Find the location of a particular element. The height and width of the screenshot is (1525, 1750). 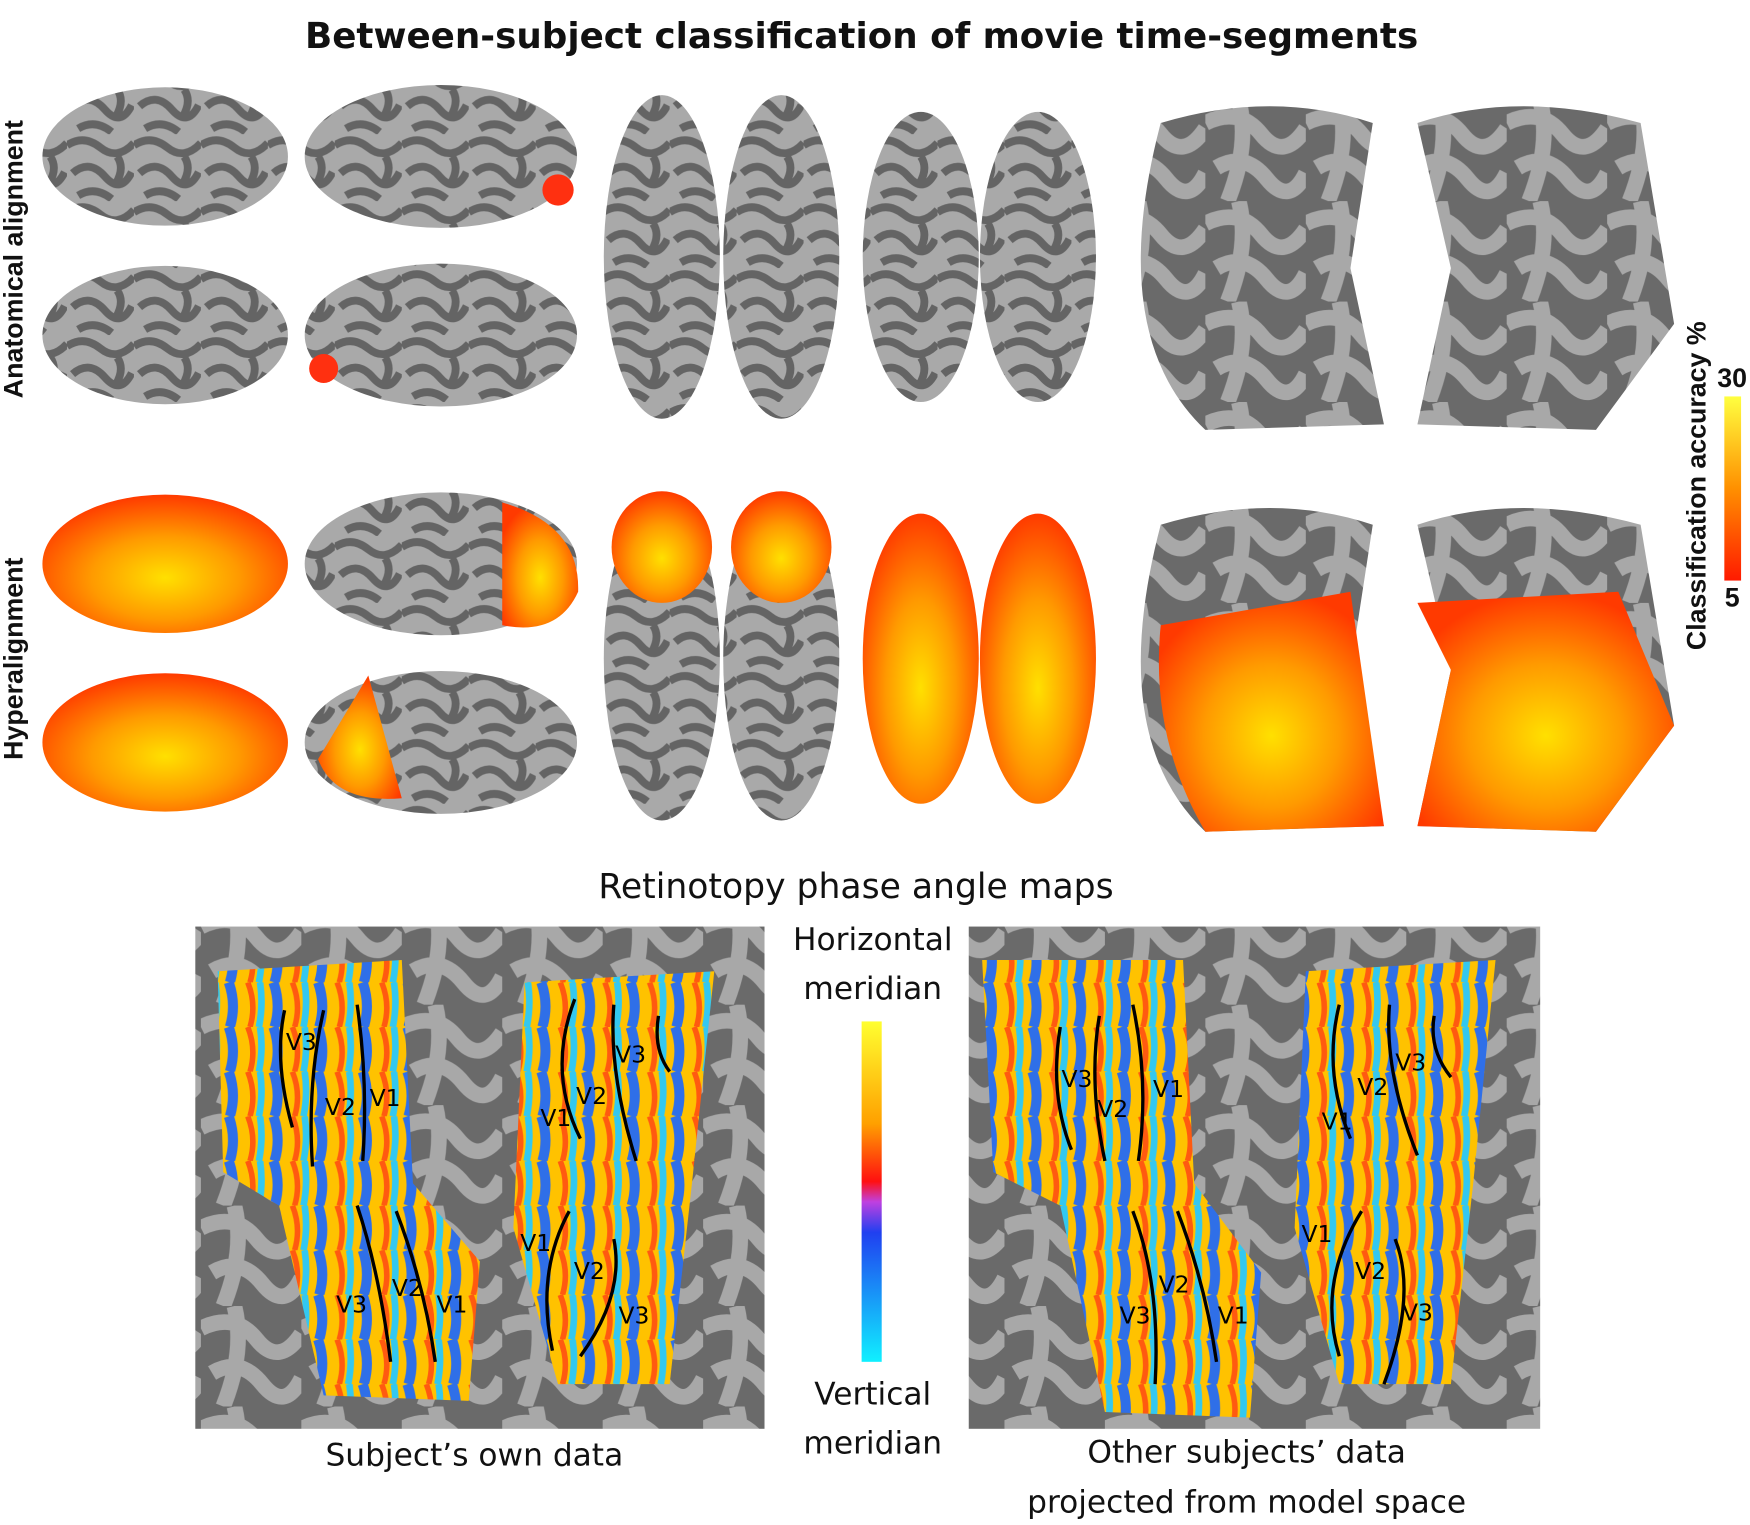

colorbar-min: 5 is located at coordinates (1732, 598).